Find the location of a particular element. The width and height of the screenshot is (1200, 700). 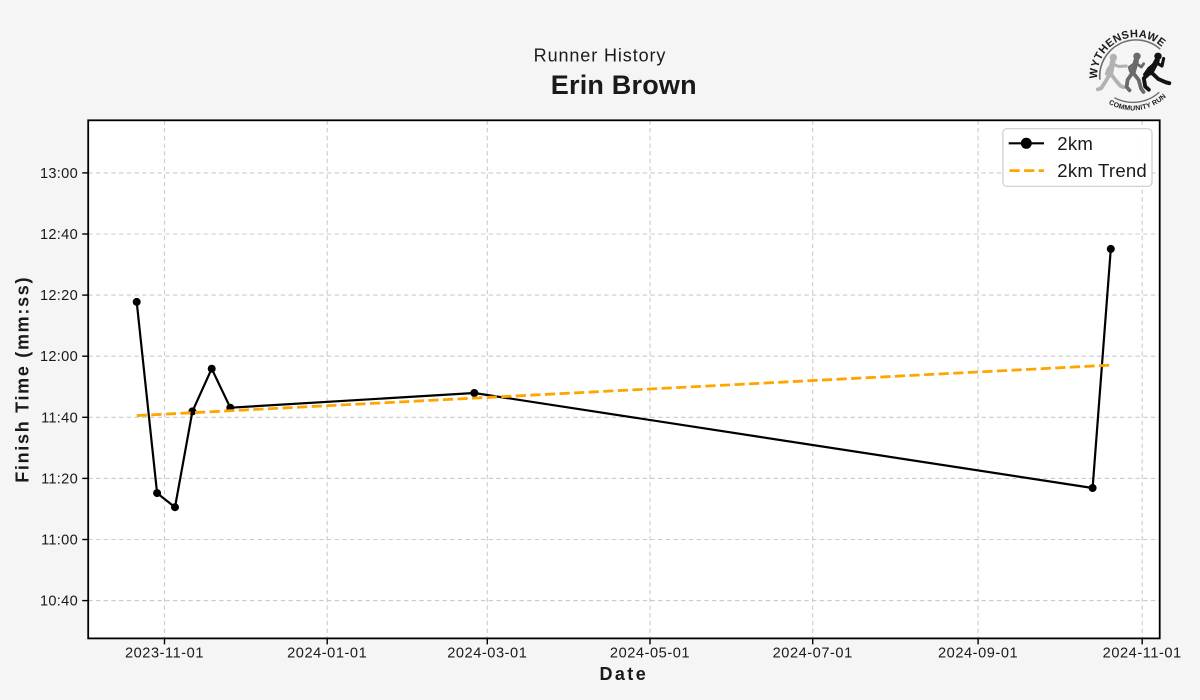

svg-text: Finish Time (mm:ss) is located at coordinates (22, 379).